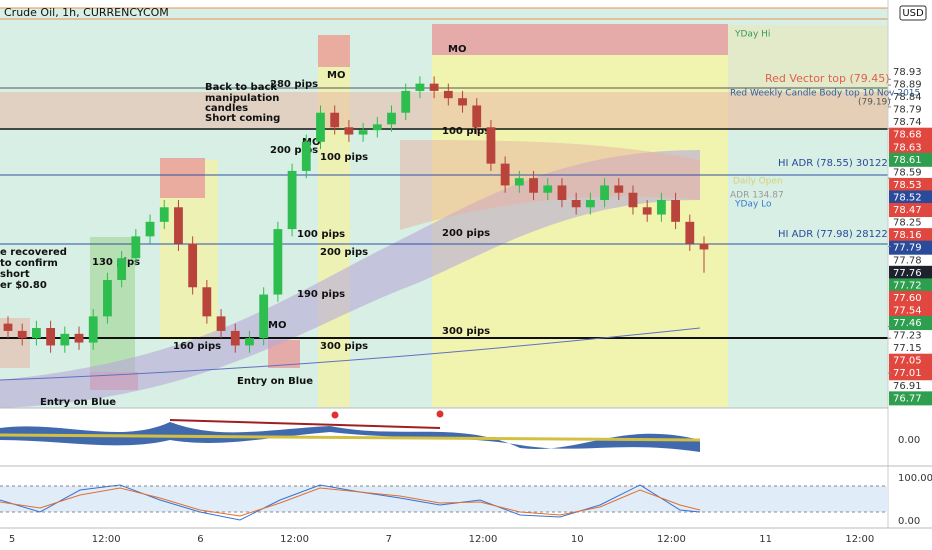 This screenshot has height=550, width=932. Describe the element at coordinates (907, 110) in the screenshot. I see `y-tick-label: 78.79` at that location.